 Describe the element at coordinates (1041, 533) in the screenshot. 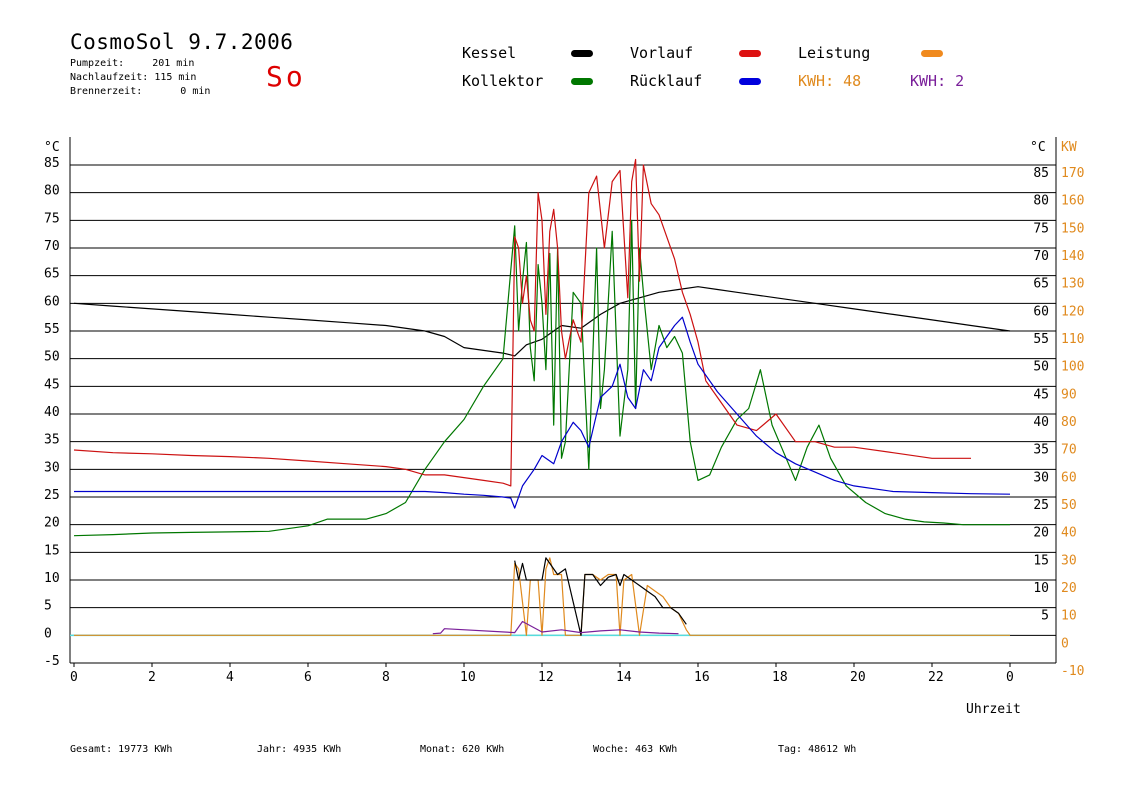

I see `y-tick-right-temp: 20` at that location.